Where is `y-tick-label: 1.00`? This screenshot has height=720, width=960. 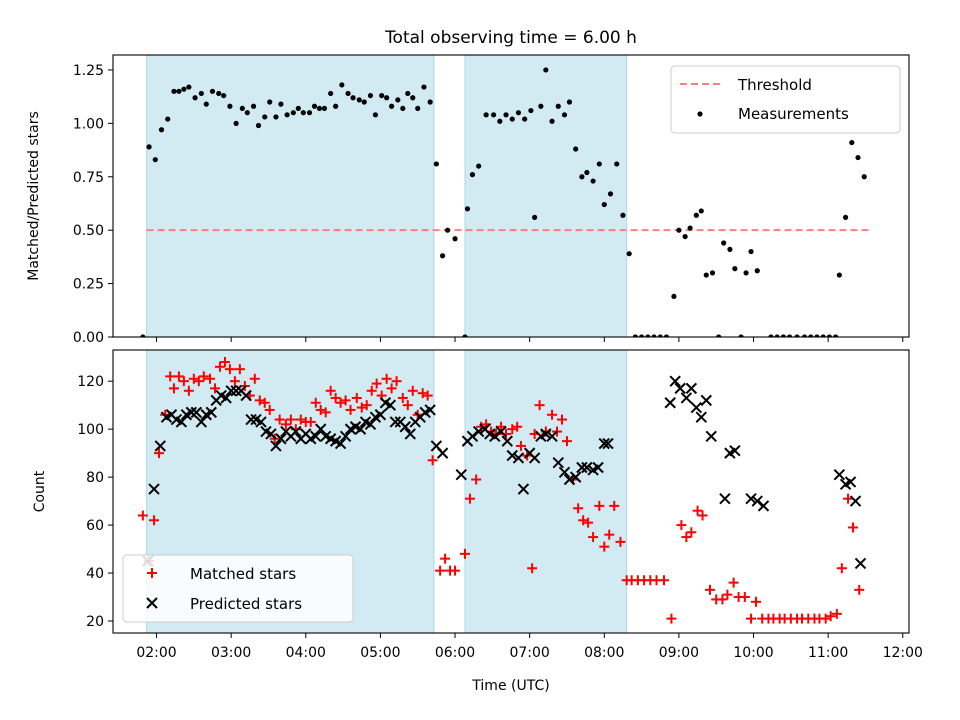 y-tick-label: 1.00 is located at coordinates (88, 124).